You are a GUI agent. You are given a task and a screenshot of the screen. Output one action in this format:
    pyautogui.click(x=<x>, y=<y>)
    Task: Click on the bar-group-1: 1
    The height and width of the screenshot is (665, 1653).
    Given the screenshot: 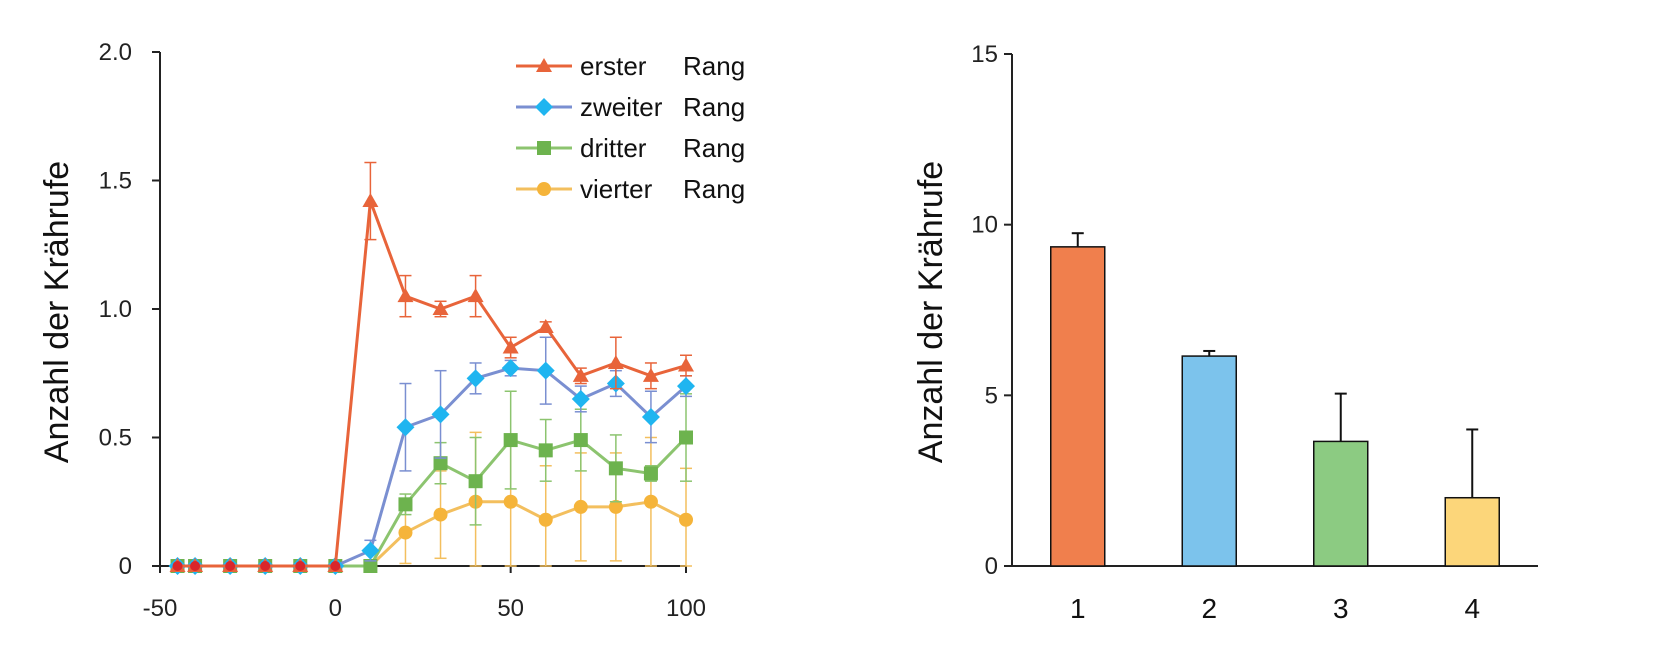 What is the action you would take?
    pyautogui.click(x=1078, y=428)
    